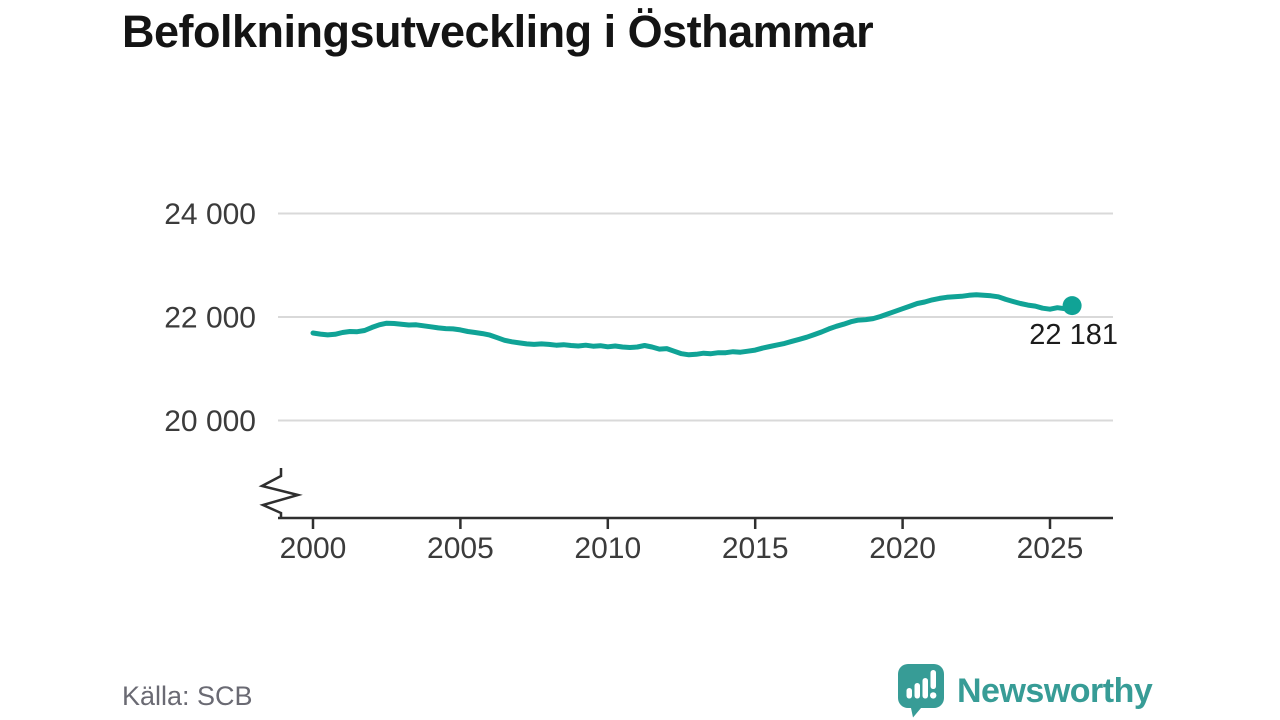 This screenshot has width=1280, height=720. What do you see at coordinates (933, 695) in the screenshot?
I see `logo-exclamation-dot` at bounding box center [933, 695].